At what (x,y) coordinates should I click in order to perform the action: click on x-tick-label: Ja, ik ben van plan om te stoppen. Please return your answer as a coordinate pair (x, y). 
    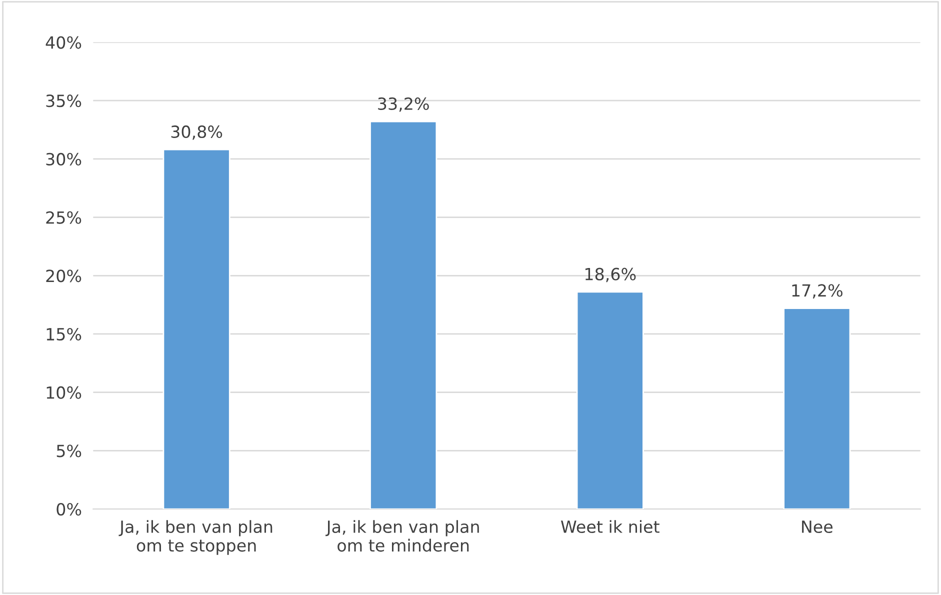
    Looking at the image, I should click on (195, 537).